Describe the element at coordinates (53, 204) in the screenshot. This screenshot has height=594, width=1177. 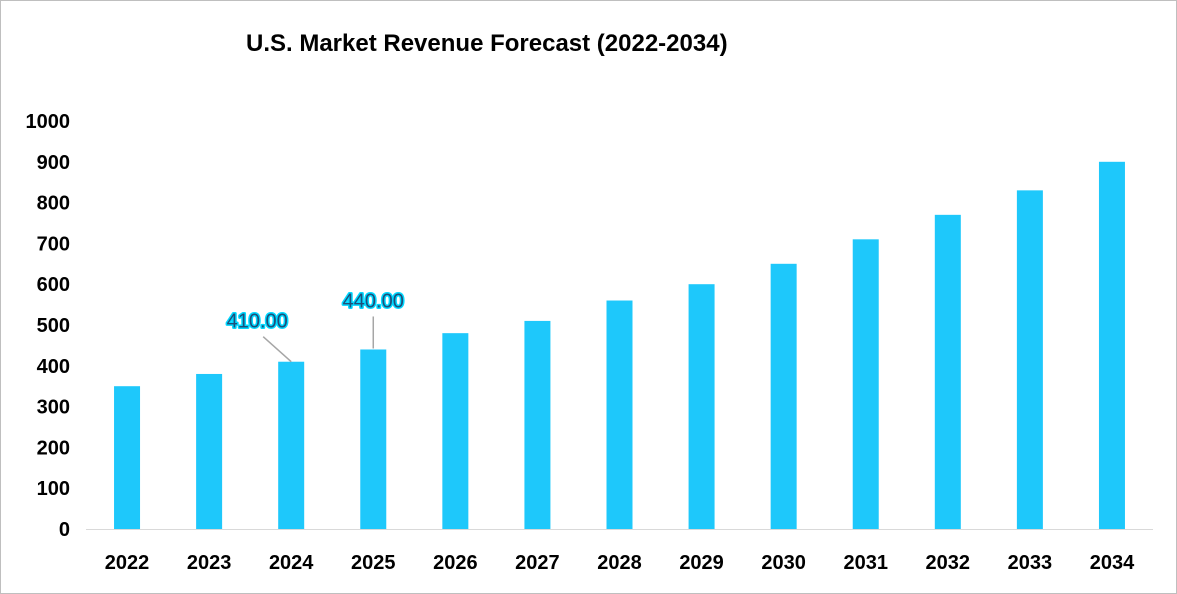
I see `y-tick-label: 800` at that location.